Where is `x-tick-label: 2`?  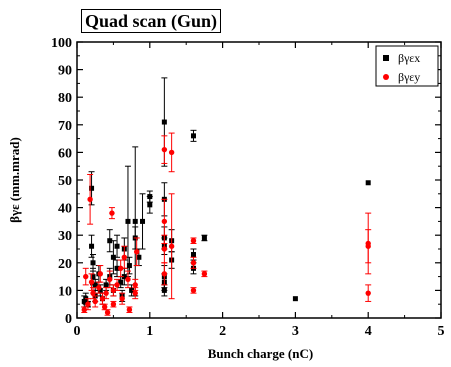 x-tick-label: 2 is located at coordinates (222, 331).